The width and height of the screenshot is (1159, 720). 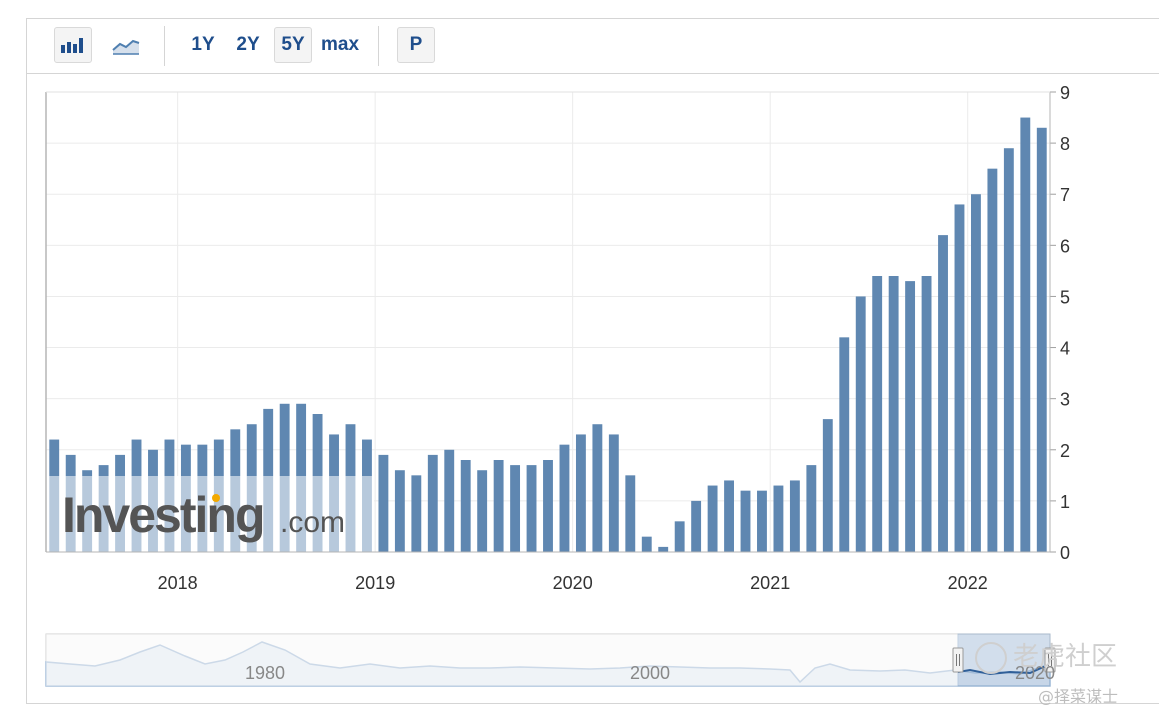 I want to click on brand-cn-text: 老虎社区, so click(x=1065, y=657).